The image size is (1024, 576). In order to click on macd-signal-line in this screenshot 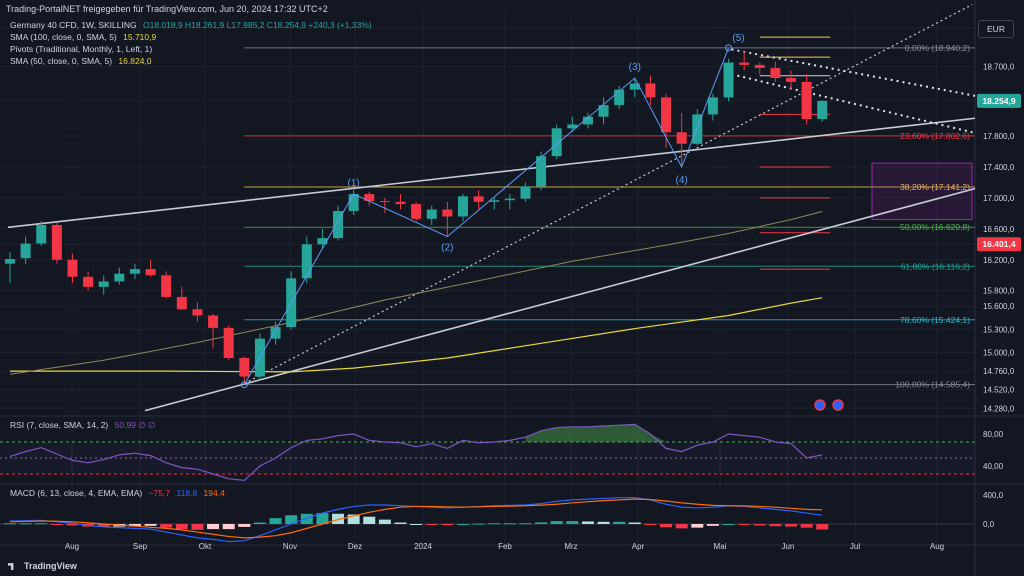, I will do `click(416, 518)`.